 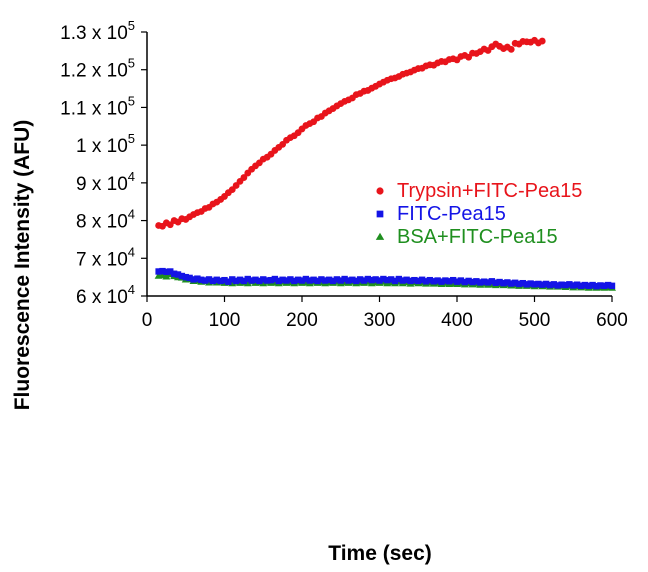 I want to click on legend-marker-circle, so click(x=380, y=191).